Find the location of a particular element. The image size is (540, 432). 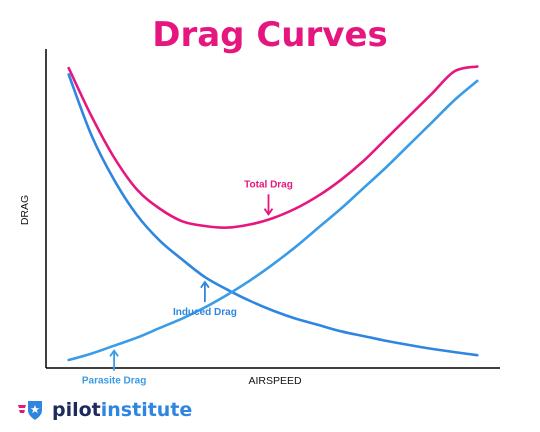

logo-text: pilotinstitute is located at coordinates (122, 410).